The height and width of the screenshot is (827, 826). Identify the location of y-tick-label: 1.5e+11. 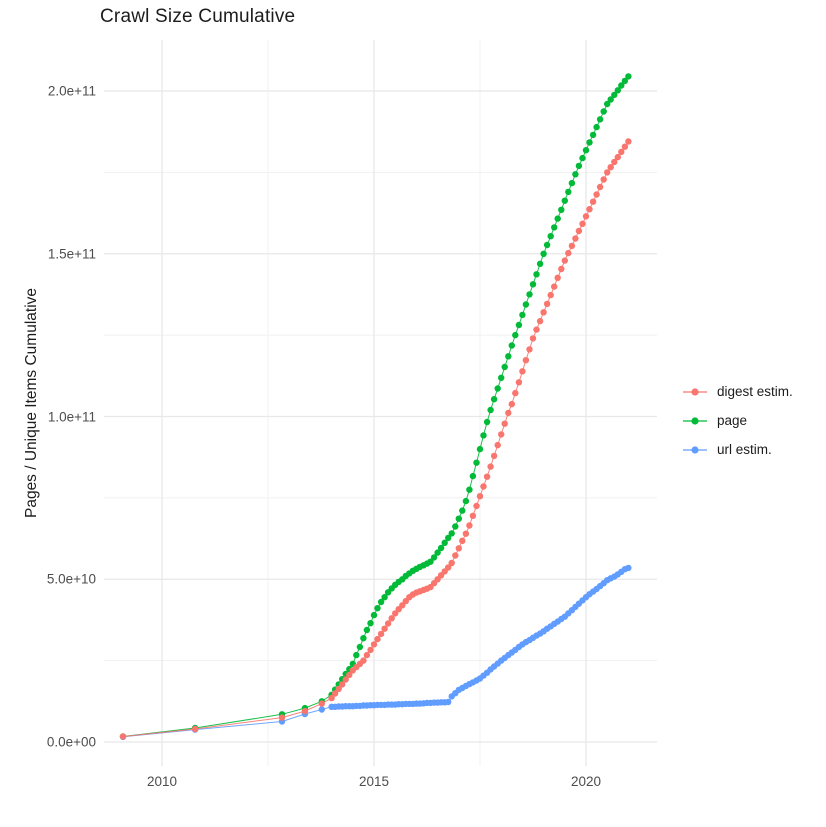
(71, 254).